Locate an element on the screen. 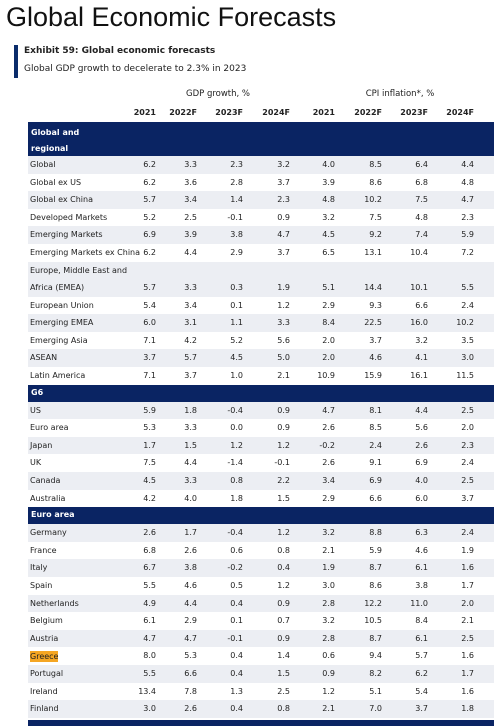  cell-value: 7.2 is located at coordinates (467, 252).